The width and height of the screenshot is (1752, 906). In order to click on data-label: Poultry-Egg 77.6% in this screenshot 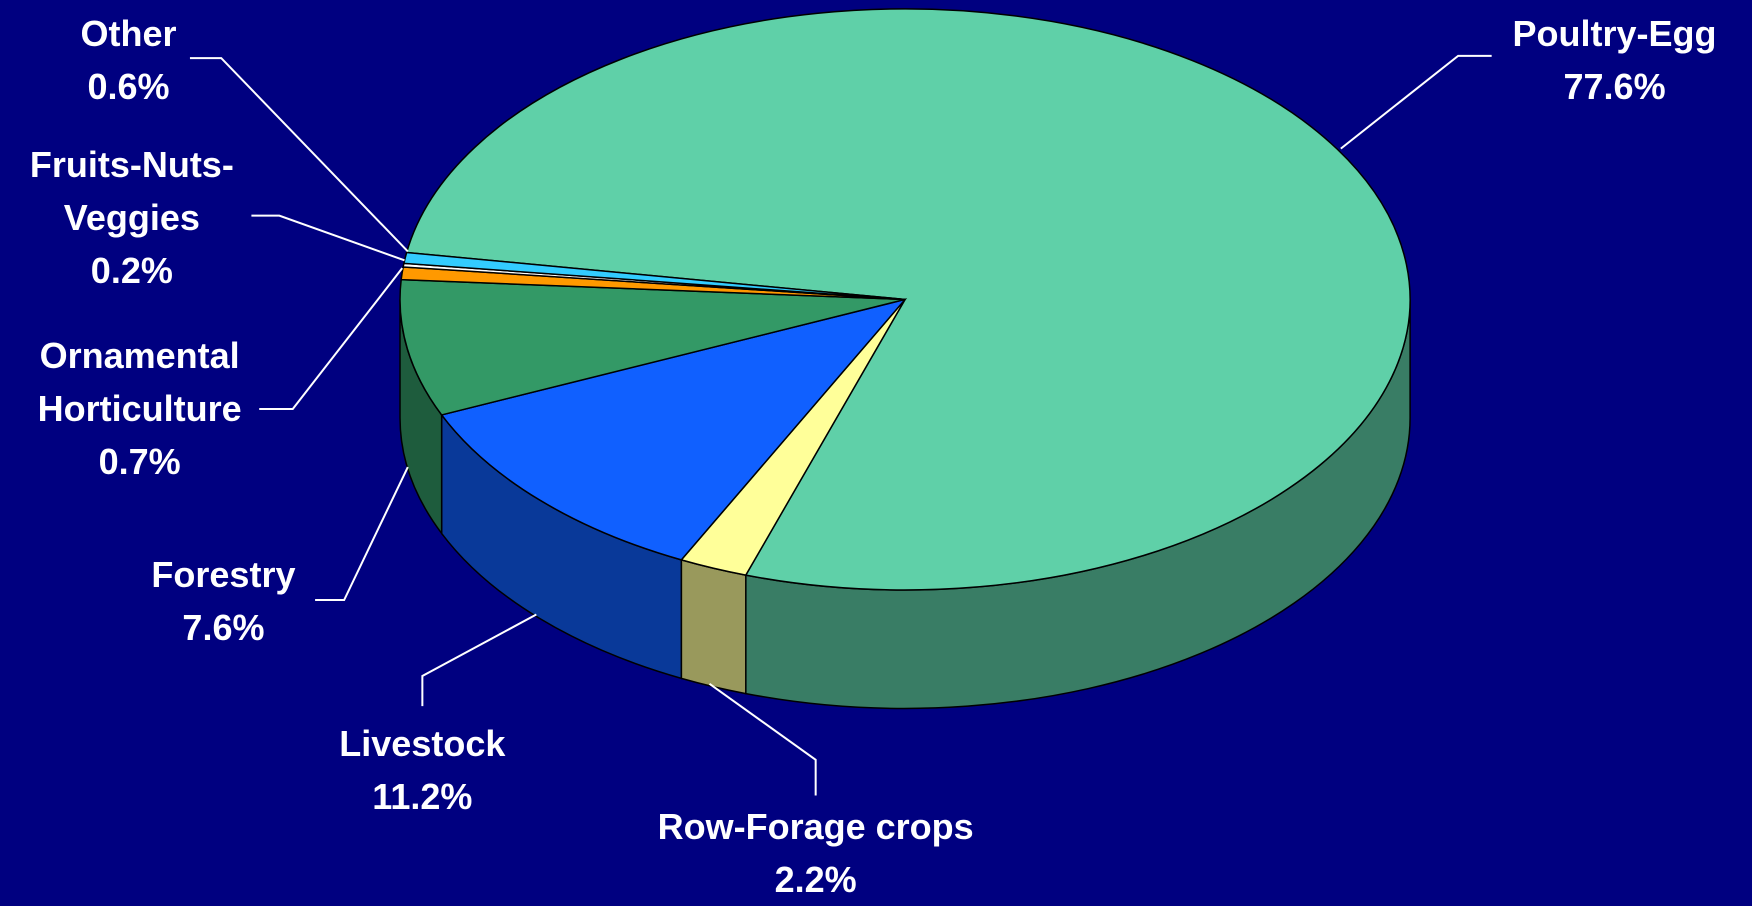, I will do `click(1582, 60)`.